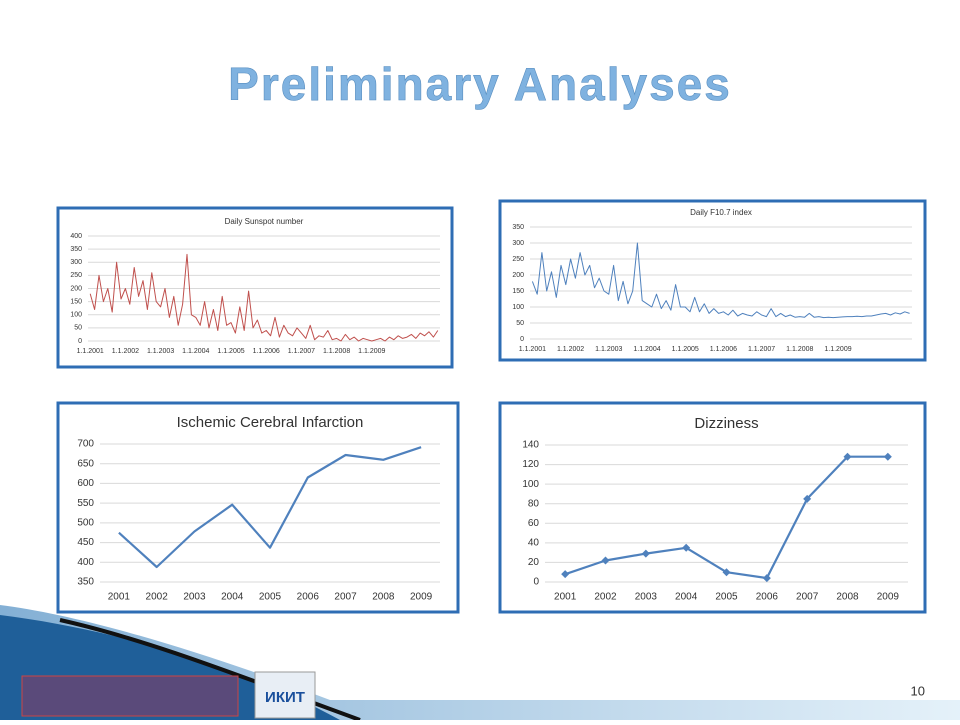 The height and width of the screenshot is (725, 960). What do you see at coordinates (534, 523) in the screenshot?
I see `y-tick-label: 60` at bounding box center [534, 523].